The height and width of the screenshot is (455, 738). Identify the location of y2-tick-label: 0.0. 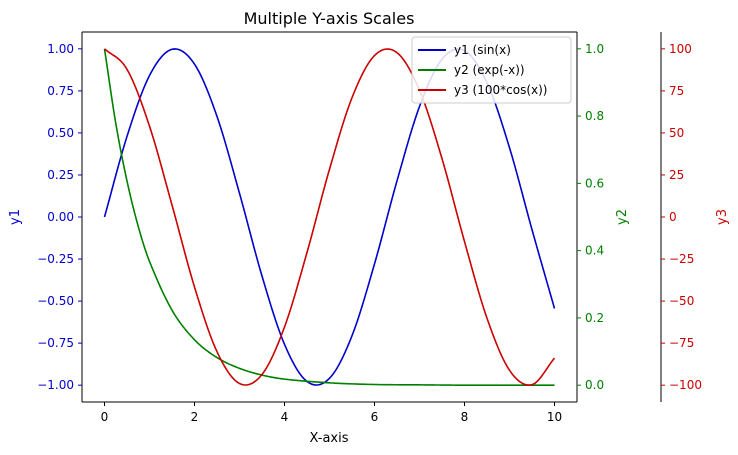
(594, 385).